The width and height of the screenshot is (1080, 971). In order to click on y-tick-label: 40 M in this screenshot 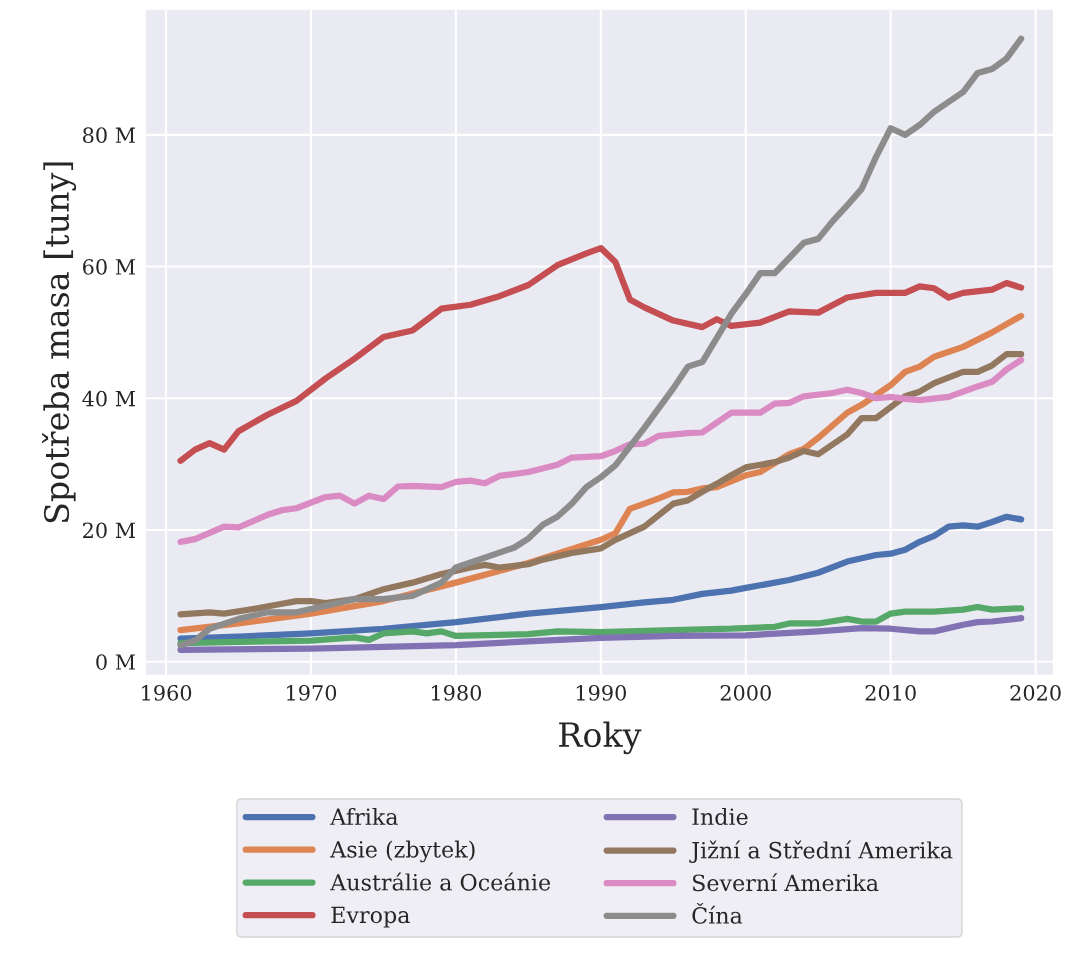, I will do `click(109, 398)`.